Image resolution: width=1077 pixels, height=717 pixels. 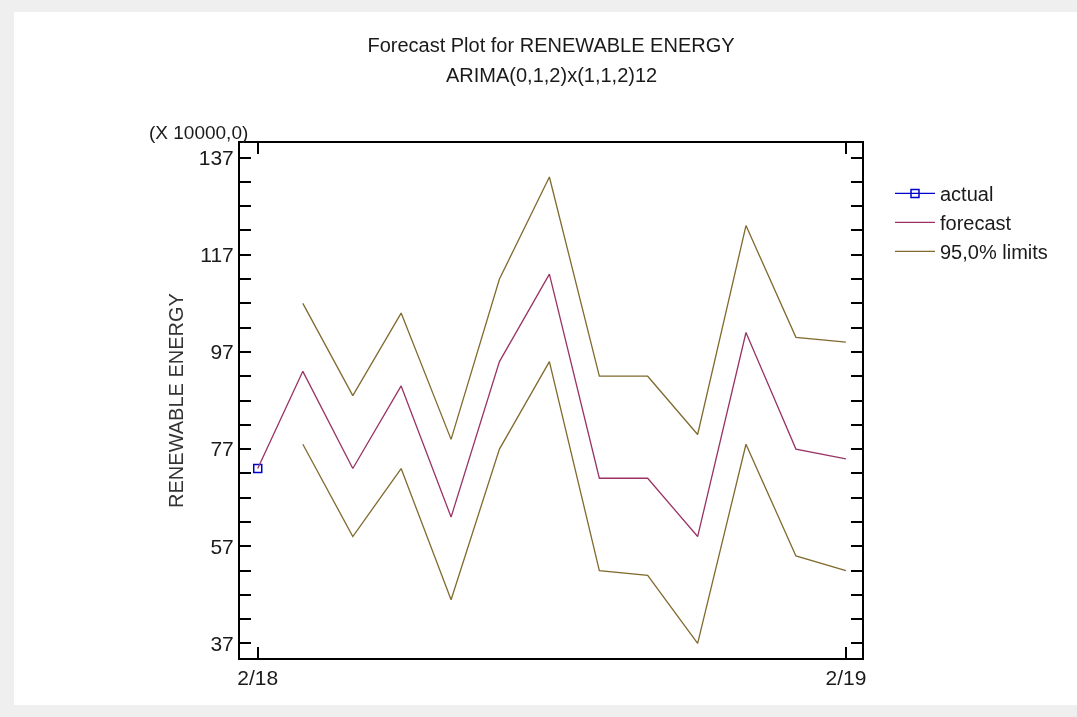 I want to click on legend-label: 95,0% limits, so click(x=993, y=252).